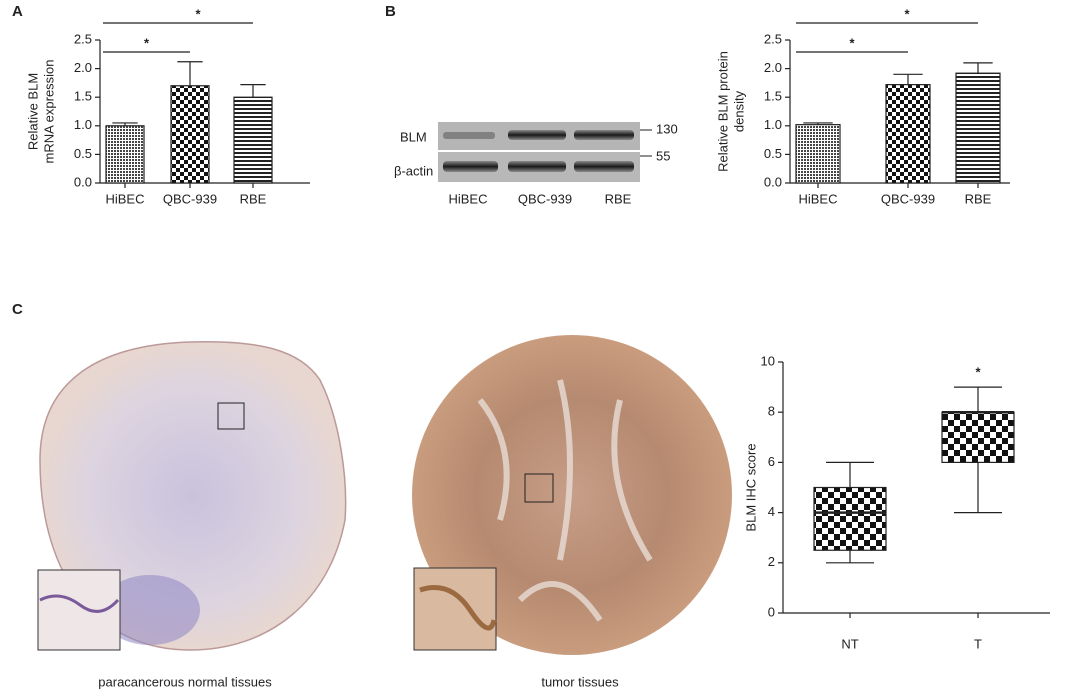 This screenshot has height=699, width=1084. I want to click on blot-row-label: BLM, so click(413, 136).